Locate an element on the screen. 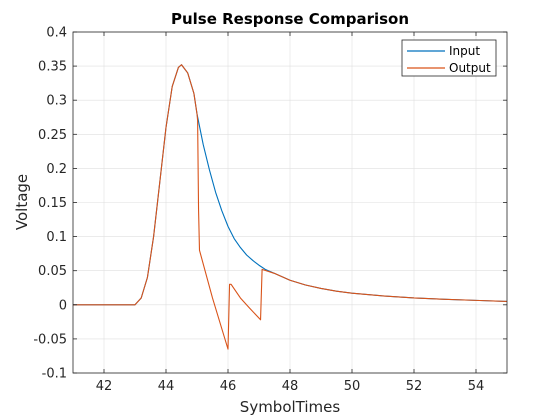 Image resolution: width=560 pixels, height=420 pixels. chart-title: Pulse Response Comparison is located at coordinates (290, 19).